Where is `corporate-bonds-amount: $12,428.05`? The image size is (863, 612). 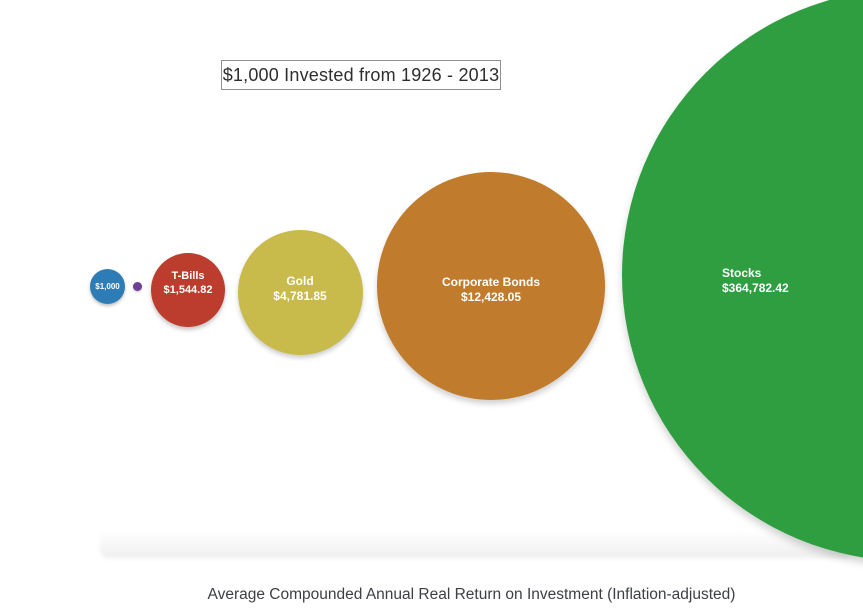 corporate-bonds-amount: $12,428.05 is located at coordinates (491, 297).